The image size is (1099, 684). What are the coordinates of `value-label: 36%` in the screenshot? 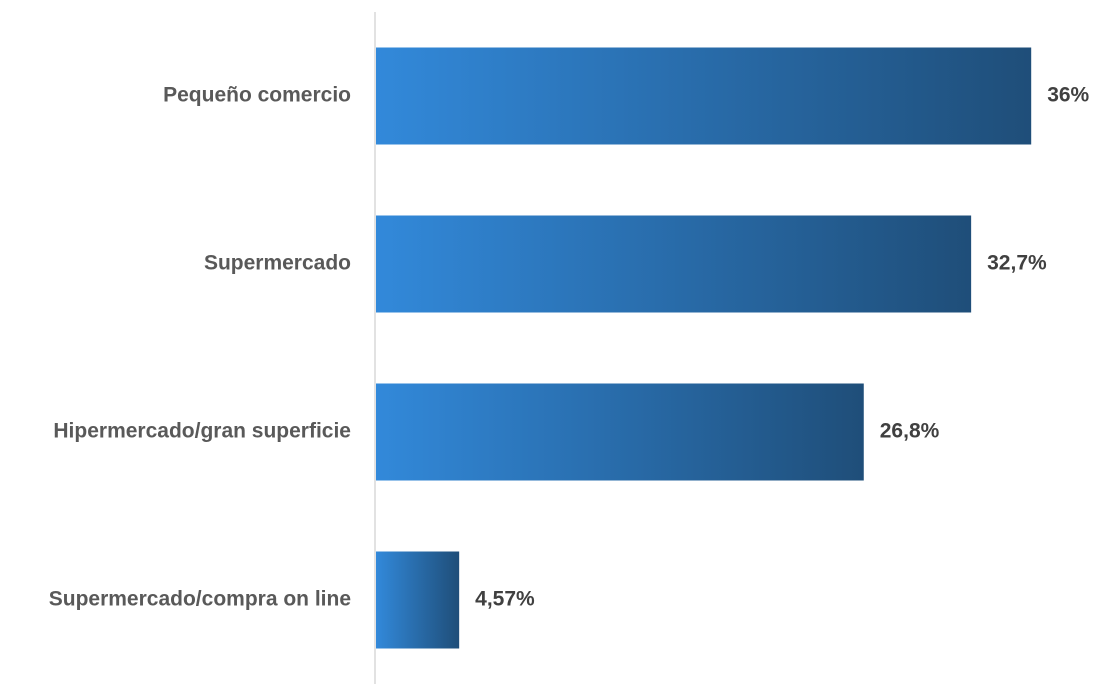 It's located at (1068, 95).